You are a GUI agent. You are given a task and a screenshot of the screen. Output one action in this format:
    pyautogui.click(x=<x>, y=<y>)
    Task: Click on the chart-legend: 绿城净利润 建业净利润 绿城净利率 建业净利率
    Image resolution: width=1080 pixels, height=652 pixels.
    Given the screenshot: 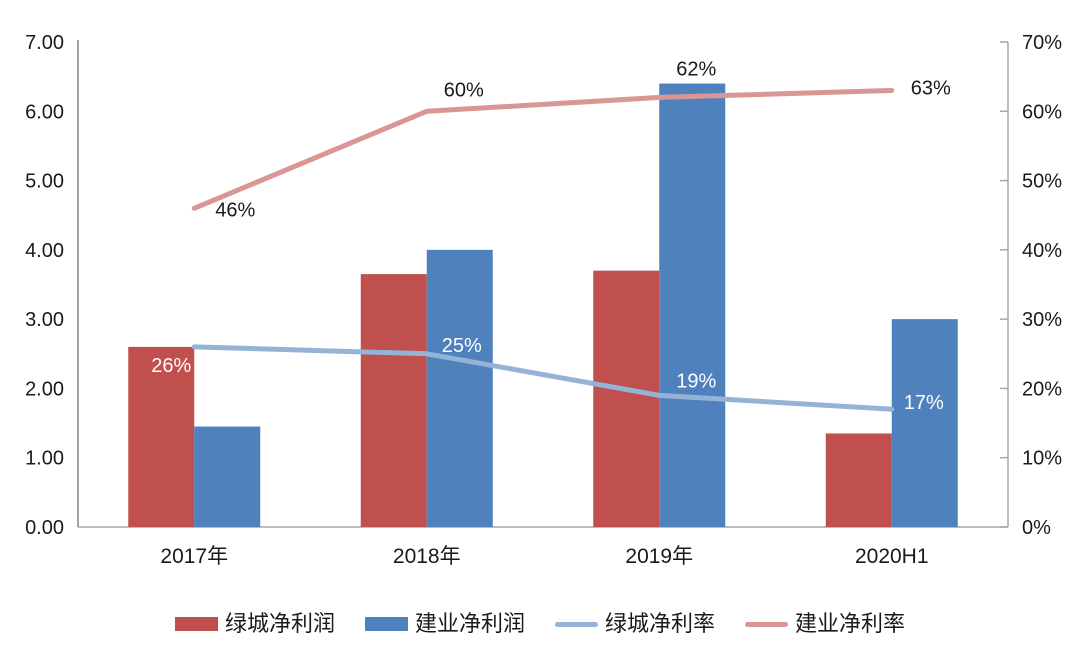 What is the action you would take?
    pyautogui.click(x=540, y=624)
    